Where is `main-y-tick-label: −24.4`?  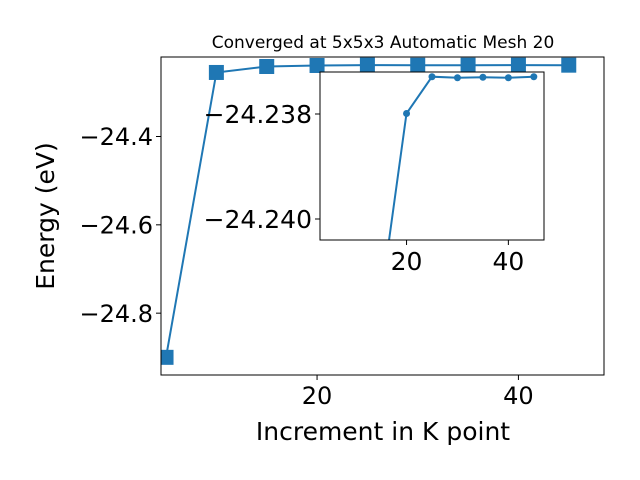
main-y-tick-label: −24.4 is located at coordinates (116, 137).